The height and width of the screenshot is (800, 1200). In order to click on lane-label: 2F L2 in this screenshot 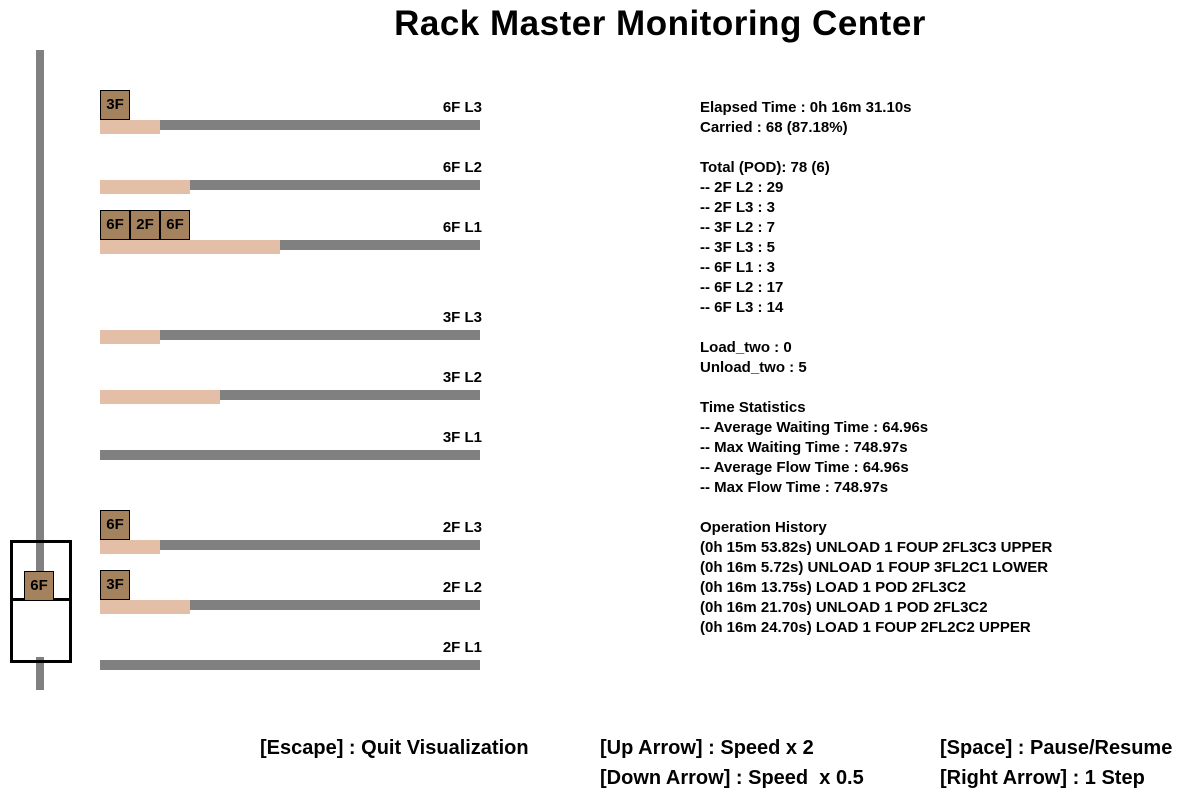, I will do `click(462, 587)`.